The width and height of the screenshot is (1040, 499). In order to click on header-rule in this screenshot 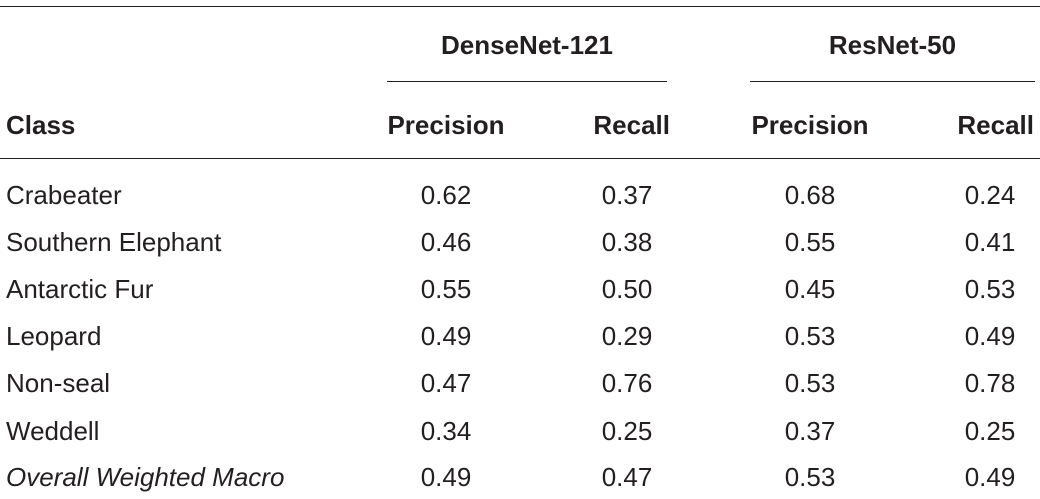, I will do `click(520, 158)`.